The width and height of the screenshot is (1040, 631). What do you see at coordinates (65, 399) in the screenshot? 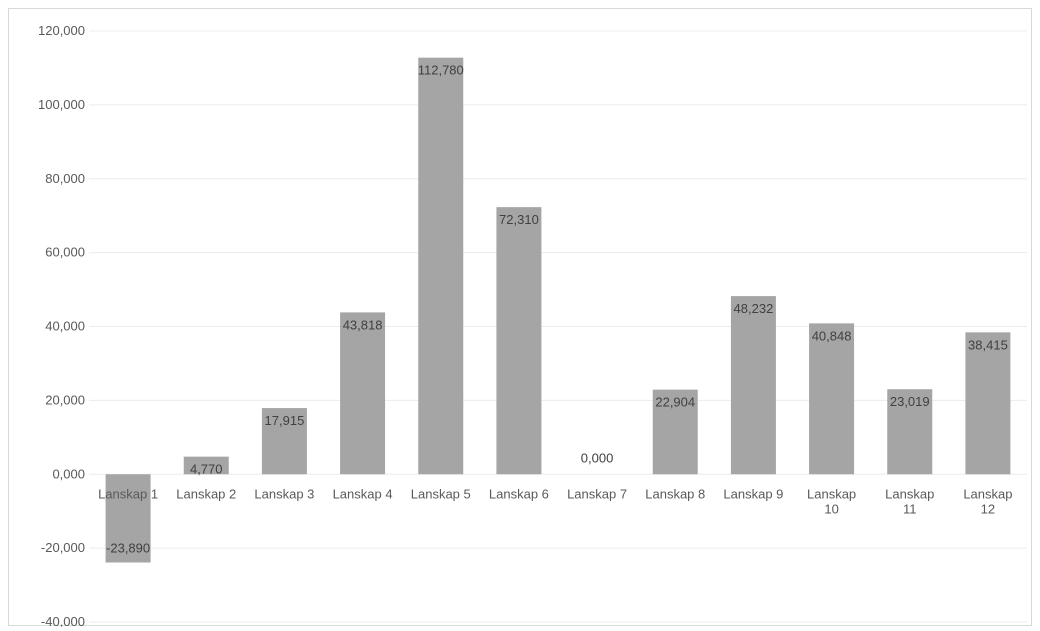
I see `y-tick-label: 20,000` at bounding box center [65, 399].